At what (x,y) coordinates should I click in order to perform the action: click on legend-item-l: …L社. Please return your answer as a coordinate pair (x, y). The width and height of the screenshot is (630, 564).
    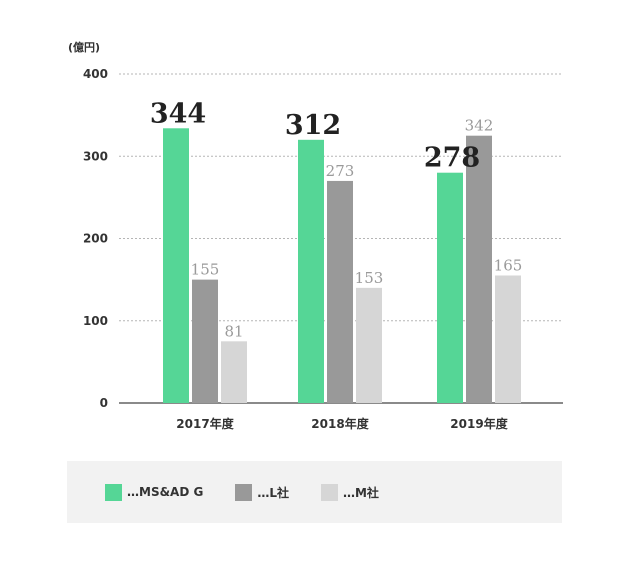
    Looking at the image, I should click on (262, 492).